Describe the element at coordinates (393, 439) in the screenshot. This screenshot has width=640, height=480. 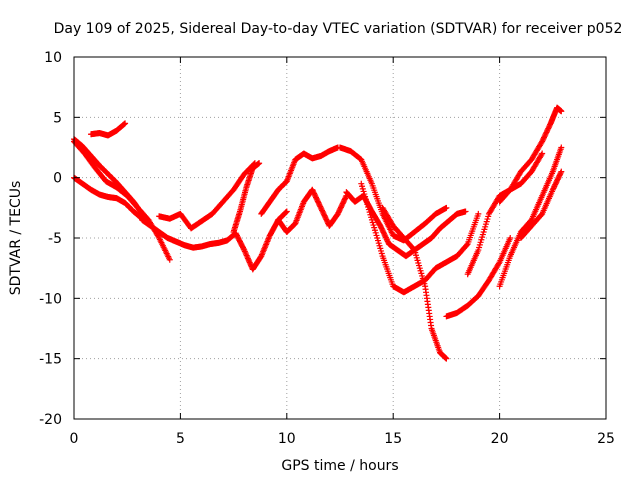
I see `x-tick-label: 15` at that location.